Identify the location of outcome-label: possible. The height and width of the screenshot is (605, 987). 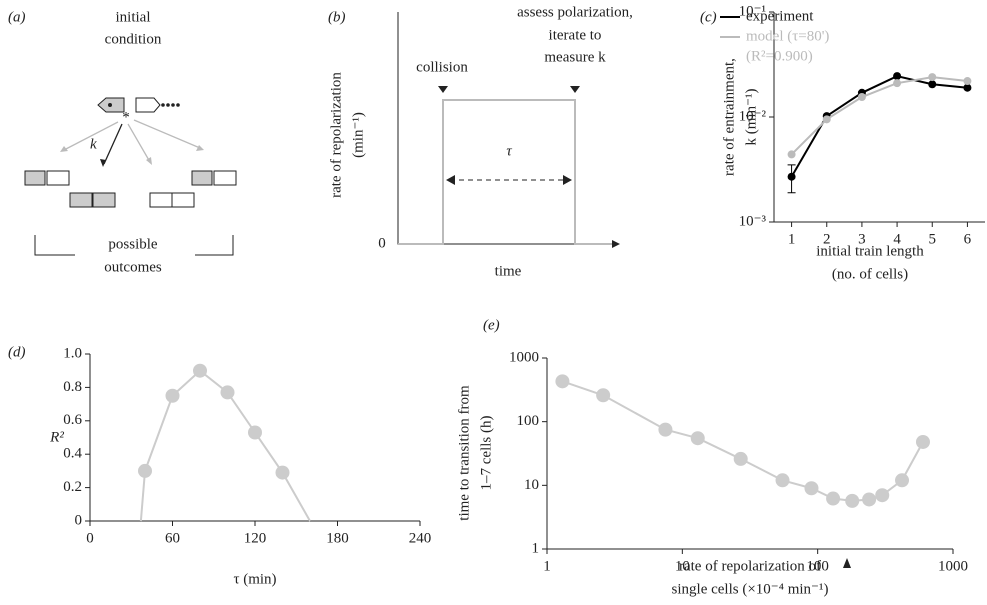
(133, 244).